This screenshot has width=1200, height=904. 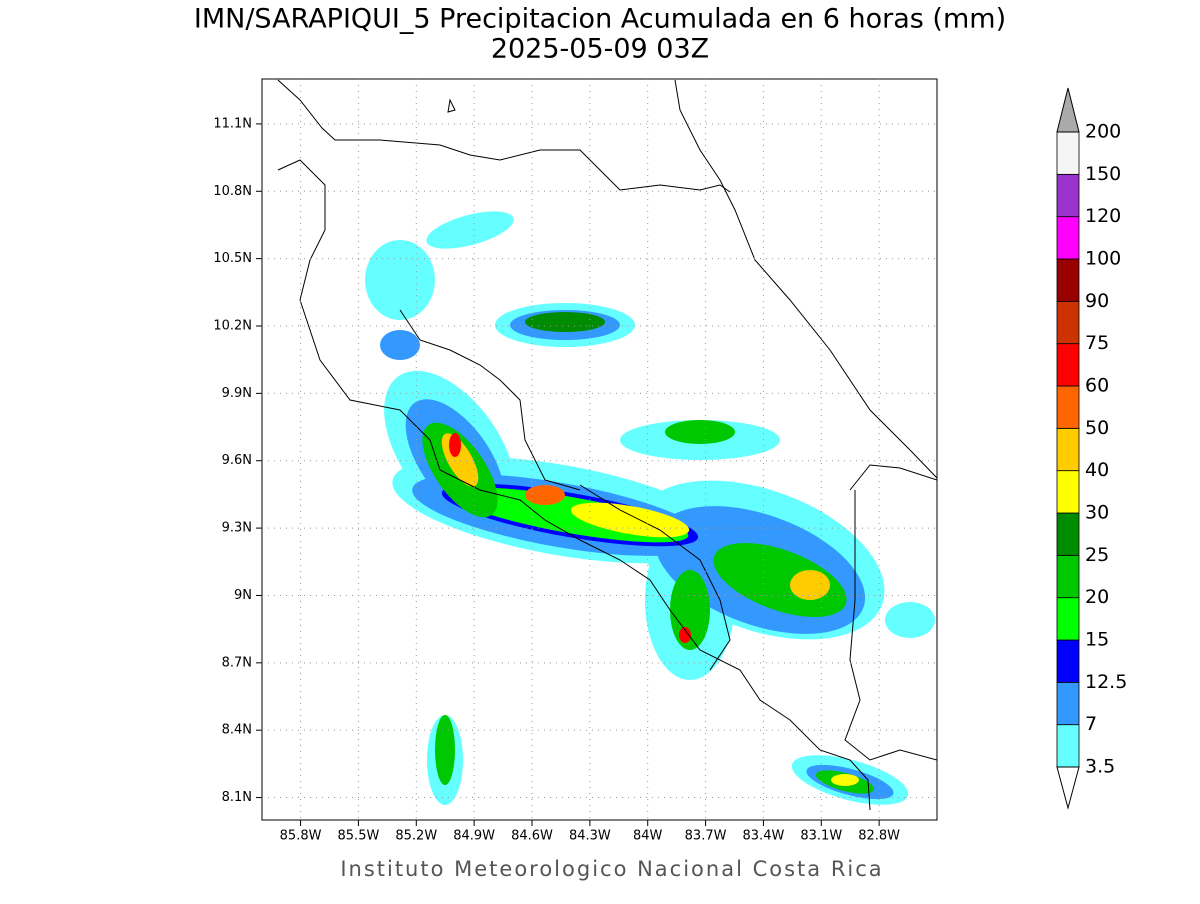 I want to click on lon-tick-label: 83.1W, so click(x=821, y=836).